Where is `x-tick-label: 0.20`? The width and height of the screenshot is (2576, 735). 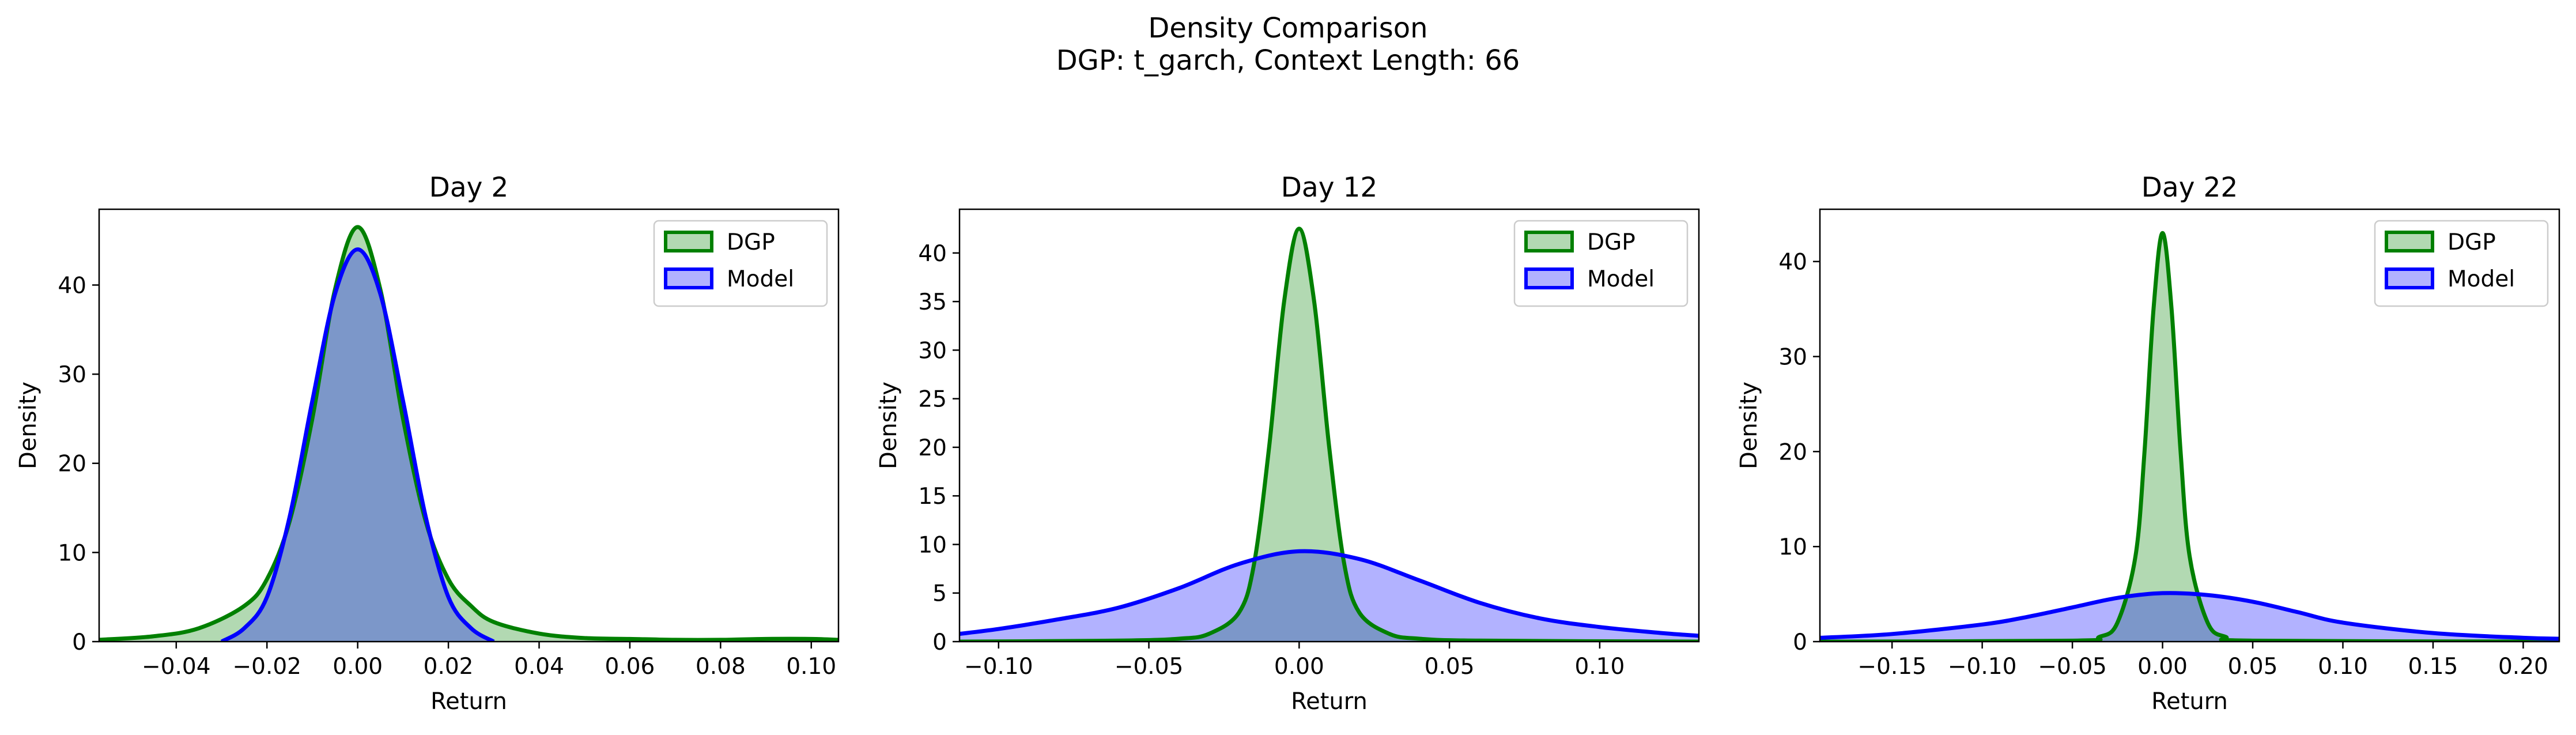 x-tick-label: 0.20 is located at coordinates (2523, 667).